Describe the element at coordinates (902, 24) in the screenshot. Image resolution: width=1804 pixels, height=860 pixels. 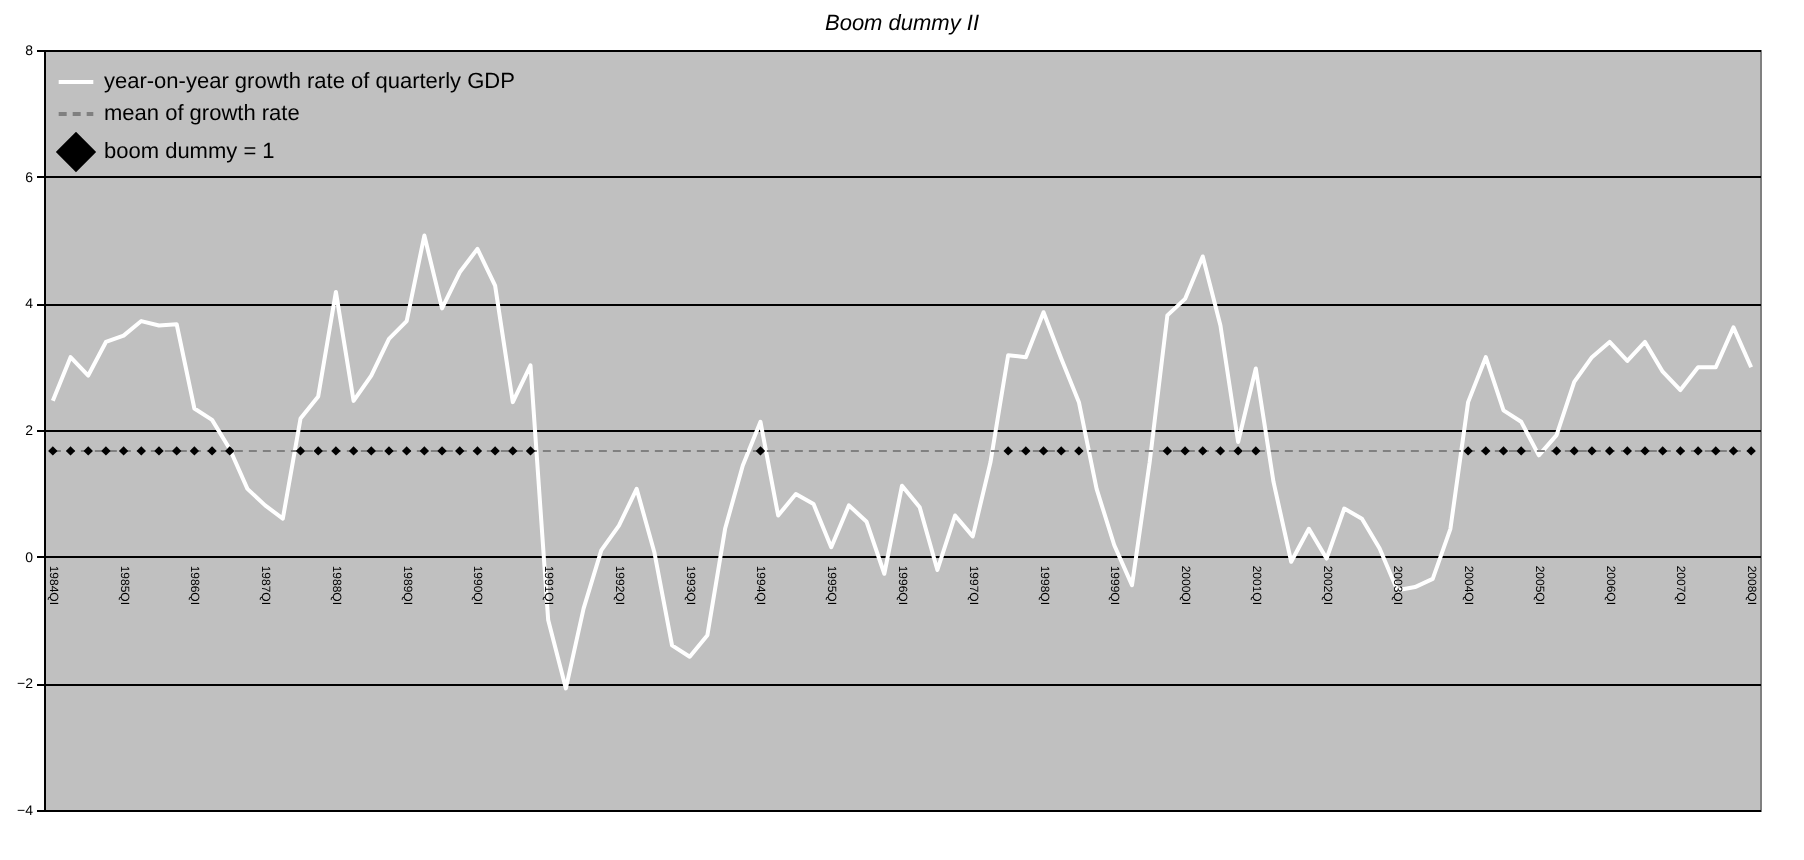
I see `chart-title: Boom dummy II` at that location.